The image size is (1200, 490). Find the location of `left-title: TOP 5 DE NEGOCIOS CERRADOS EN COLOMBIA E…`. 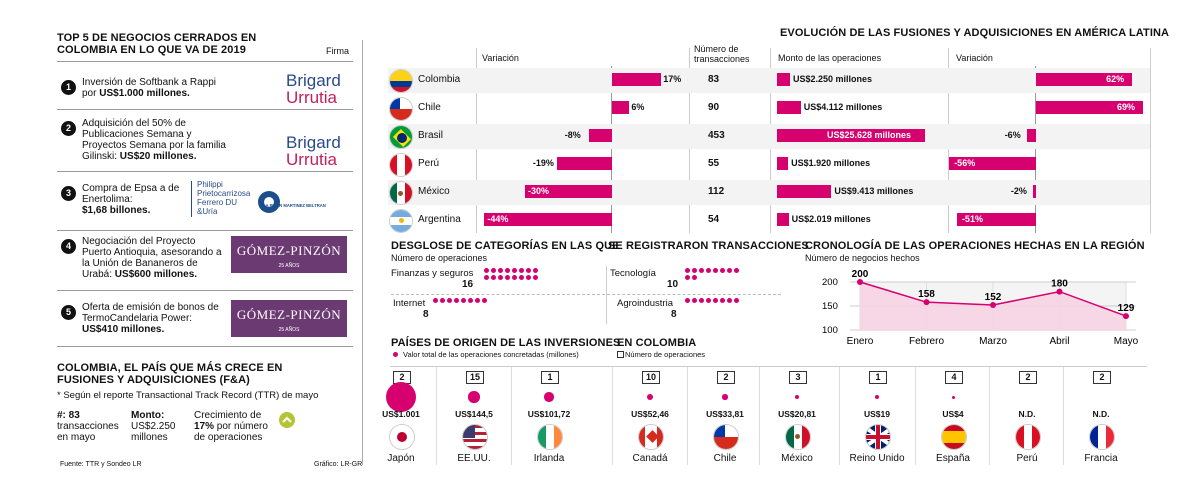

left-title: TOP 5 DE NEGOCIOS CERRADOS EN COLOMBIA E… is located at coordinates (157, 44).